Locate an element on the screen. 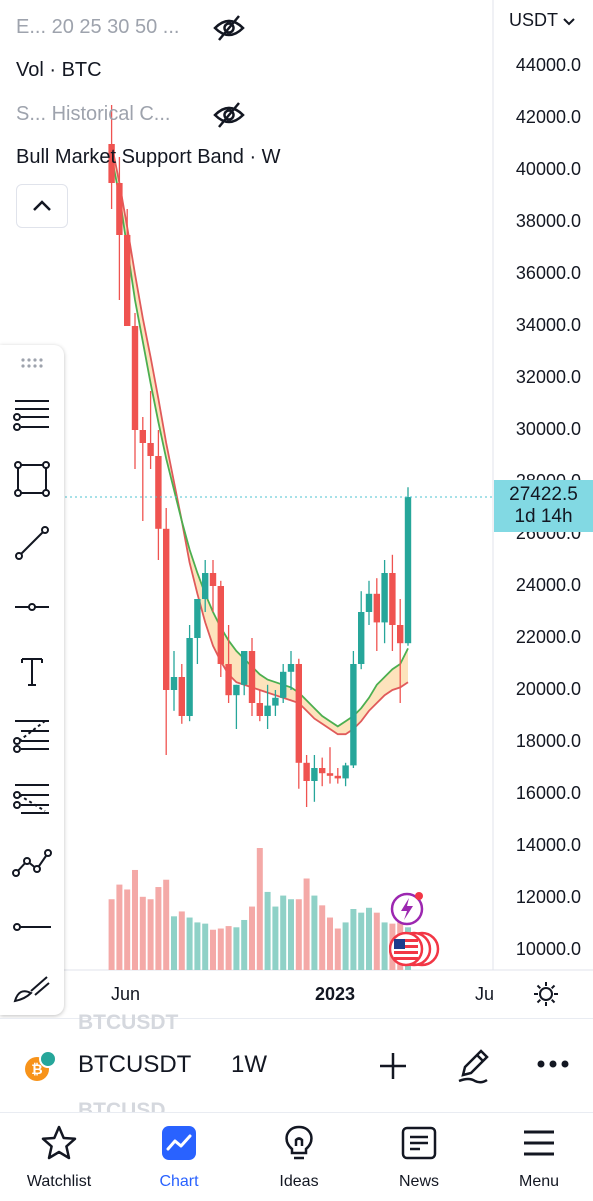 This screenshot has height=1201, width=593. currency-selector: USDT is located at coordinates (542, 20).